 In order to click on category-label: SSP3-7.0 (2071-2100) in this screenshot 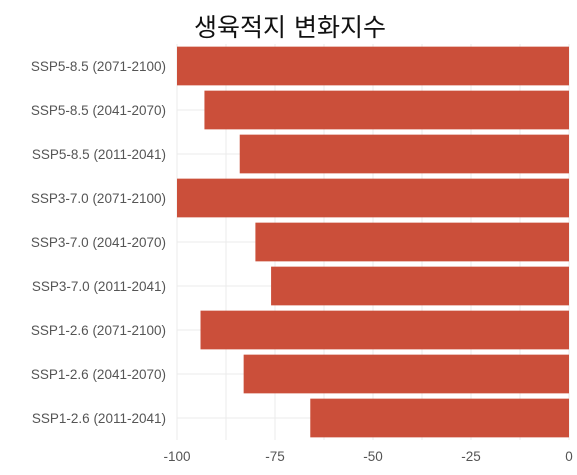, I will do `click(98, 198)`.